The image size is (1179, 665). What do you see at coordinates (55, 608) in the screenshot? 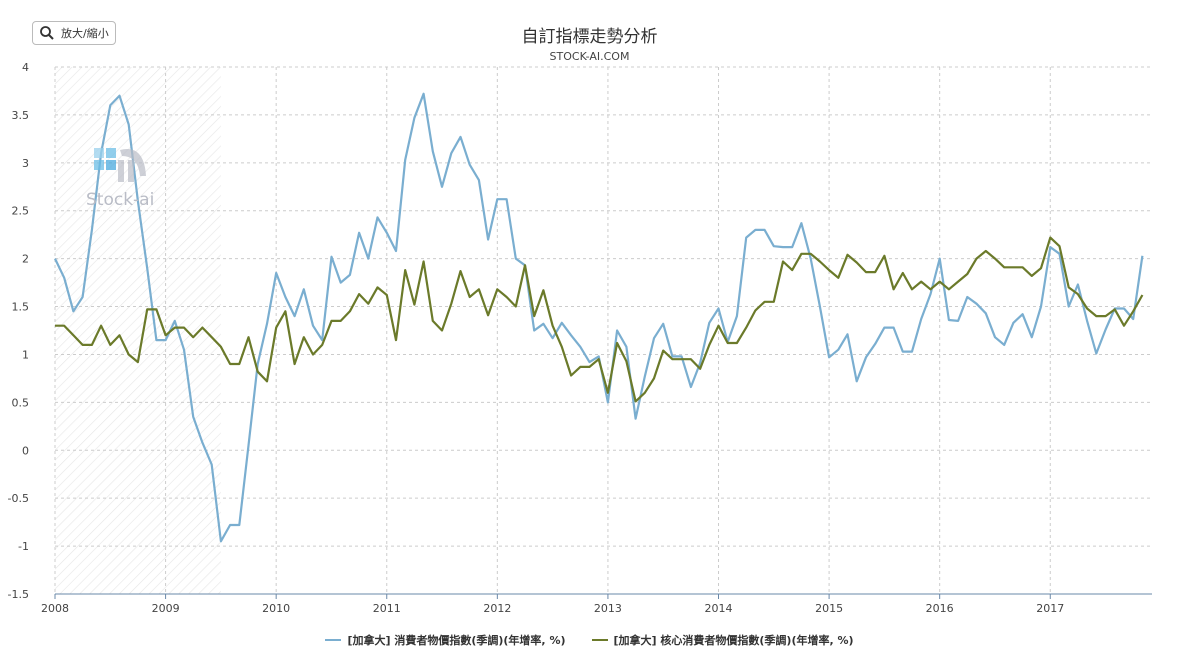
I see `x-tick-label: 2008` at bounding box center [55, 608].